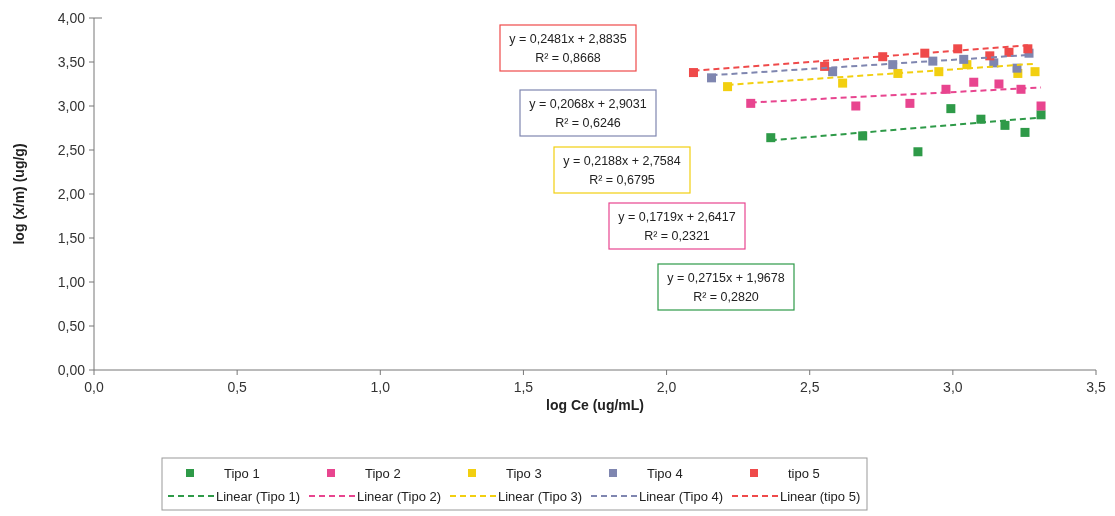 The image size is (1115, 516). I want to click on annotation: y = 0,2188x + 2,7584 R² = 0,6795, so click(622, 170).